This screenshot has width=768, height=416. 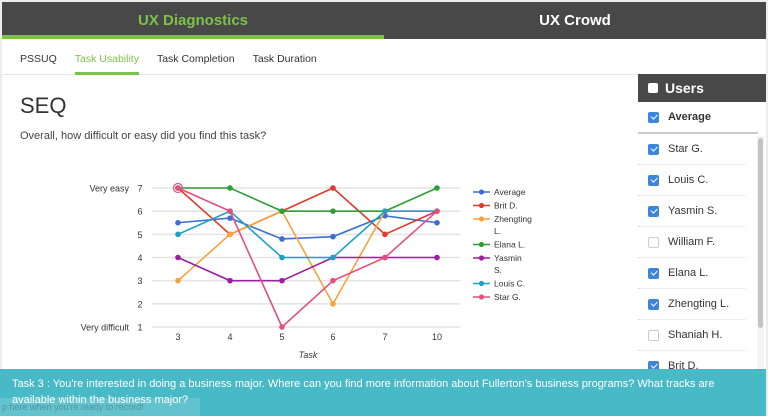 I want to click on legend-item: Brit D., so click(x=495, y=206).